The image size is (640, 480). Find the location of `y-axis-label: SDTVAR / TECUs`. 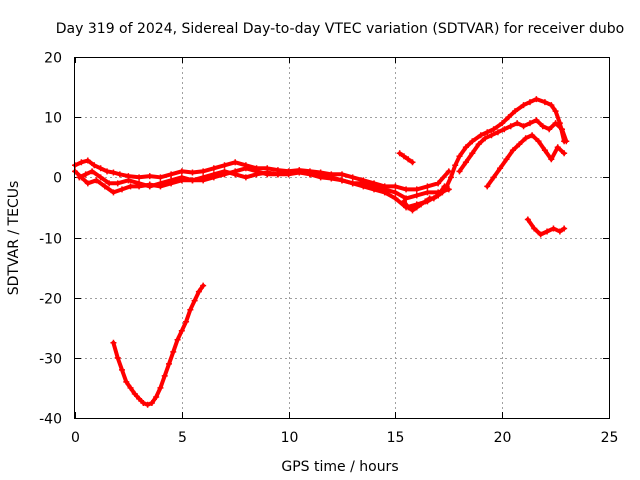

y-axis-label: SDTVAR / TECUs is located at coordinates (14, 238).